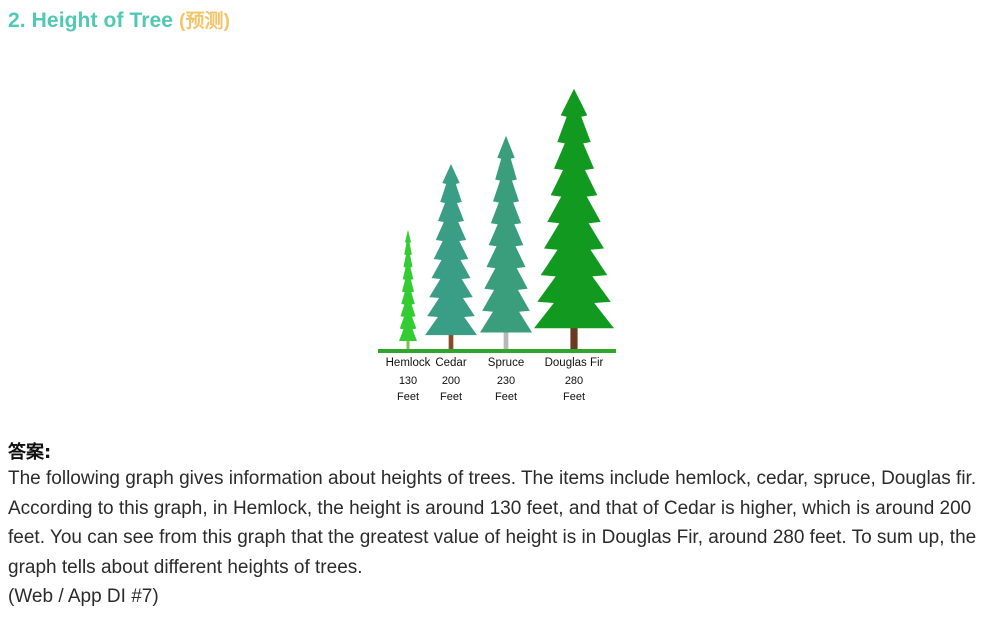 This screenshot has width=991, height=620. I want to click on ground-line, so click(497, 351).